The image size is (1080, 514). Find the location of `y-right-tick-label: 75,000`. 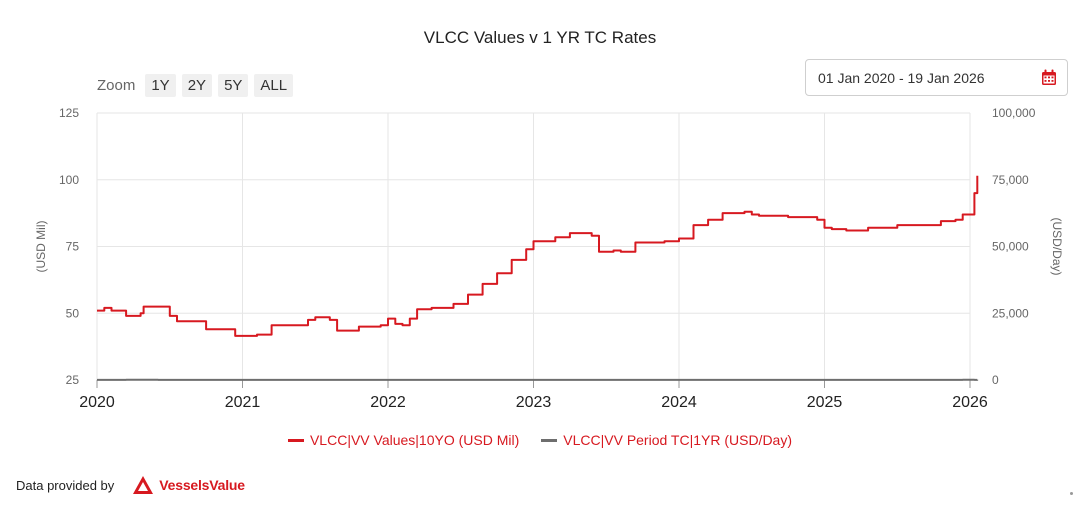

y-right-tick-label: 75,000 is located at coordinates (1010, 180).